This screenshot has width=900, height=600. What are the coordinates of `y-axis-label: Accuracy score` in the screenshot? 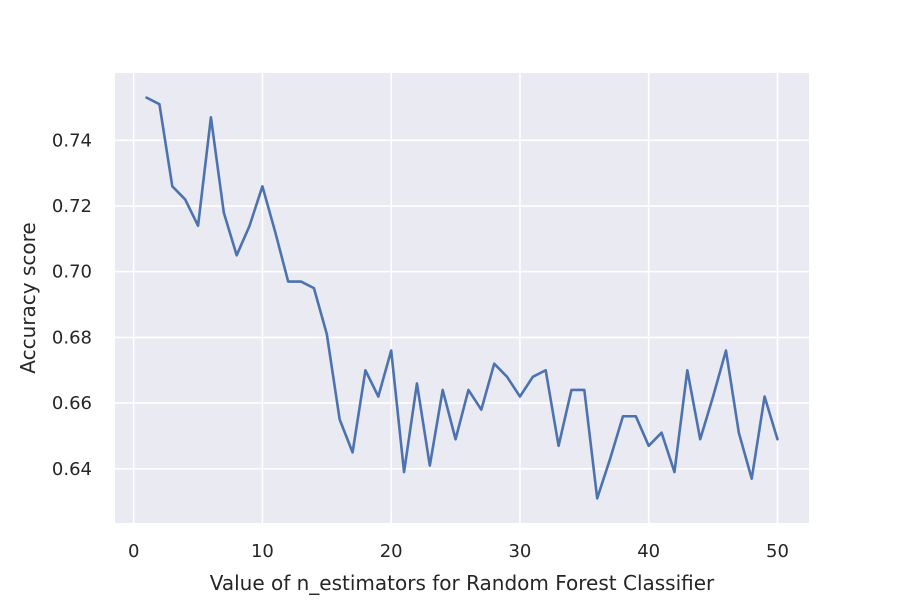 It's located at (28, 297).